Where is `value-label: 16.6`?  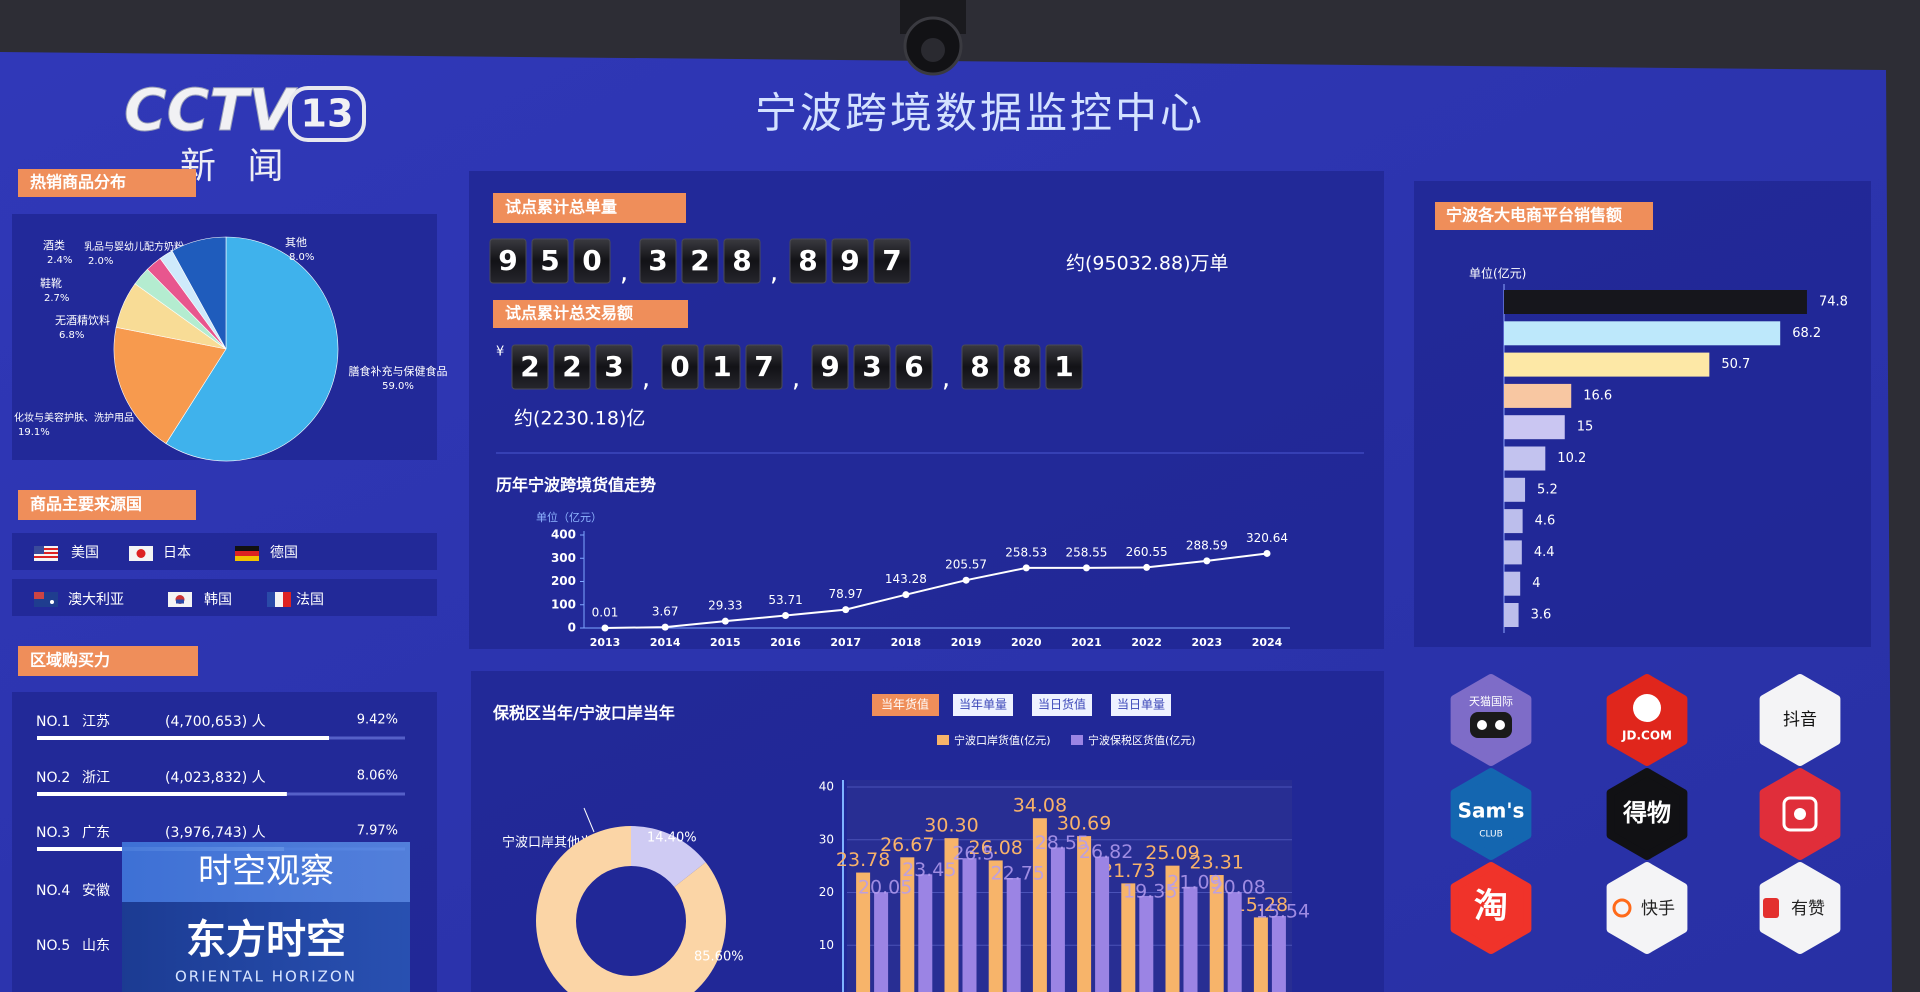 value-label: 16.6 is located at coordinates (1597, 395).